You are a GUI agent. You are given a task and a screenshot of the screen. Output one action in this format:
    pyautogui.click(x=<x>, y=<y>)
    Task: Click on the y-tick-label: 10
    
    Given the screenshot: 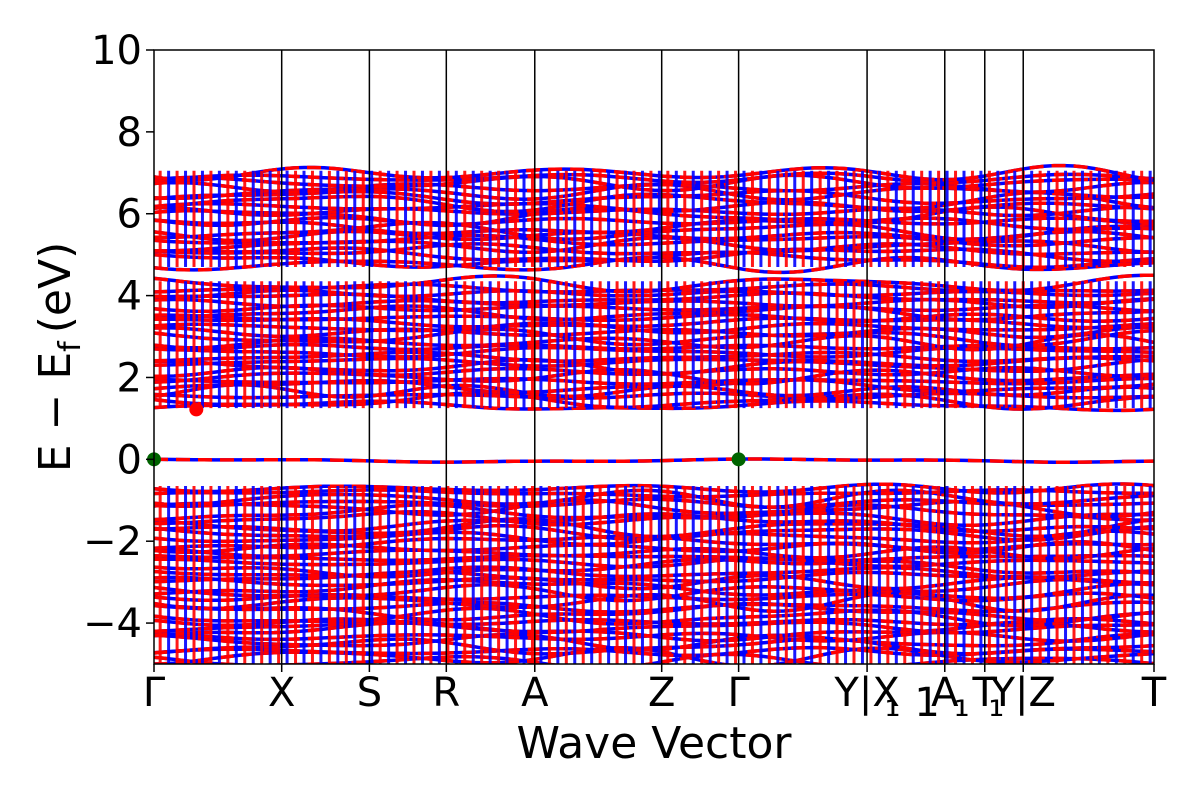 What is the action you would take?
    pyautogui.click(x=116, y=51)
    